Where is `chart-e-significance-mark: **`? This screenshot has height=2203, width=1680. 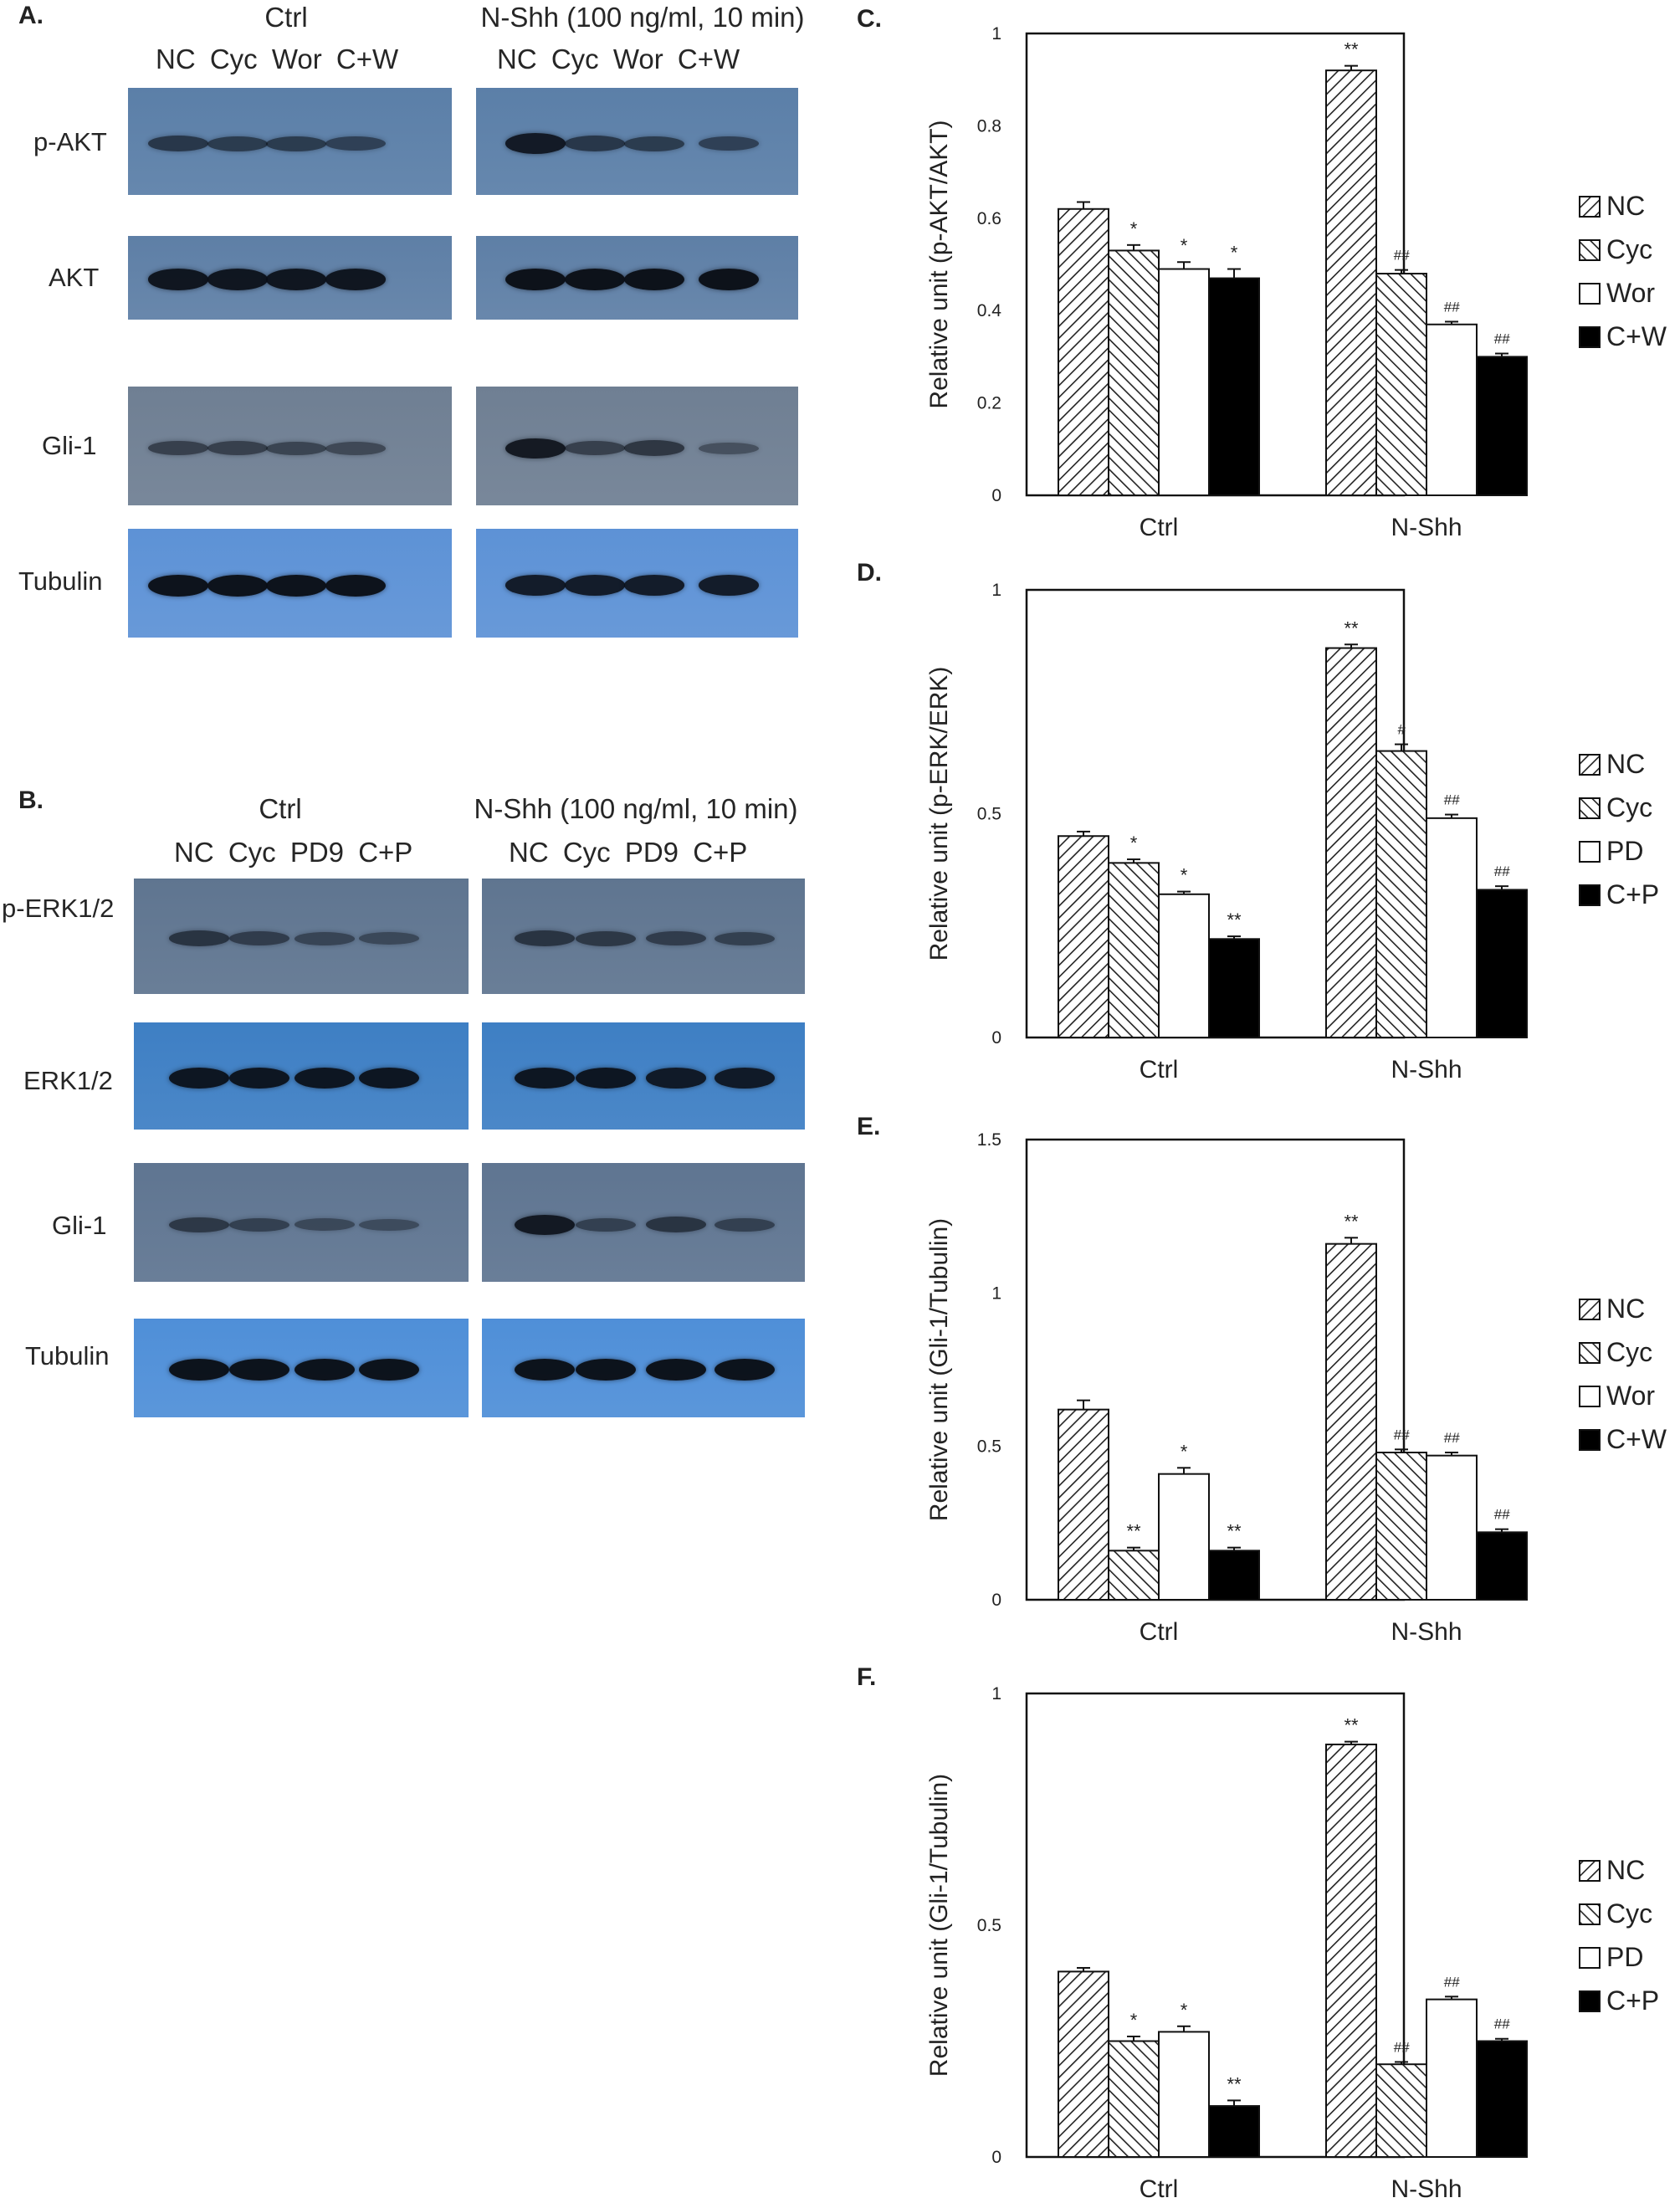
chart-e-significance-mark: ** is located at coordinates (1133, 1531).